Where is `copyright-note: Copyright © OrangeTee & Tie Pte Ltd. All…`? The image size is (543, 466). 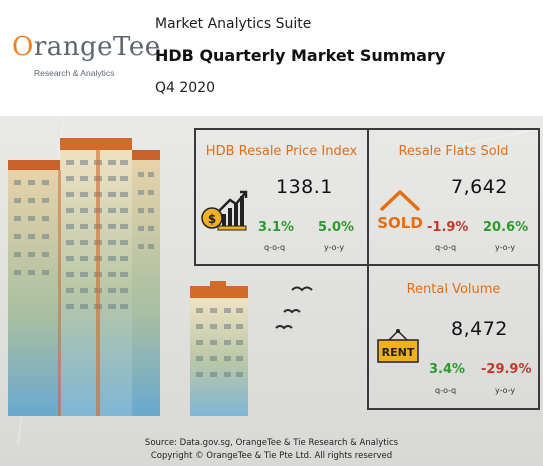 copyright-note: Copyright © OrangeTee & Tie Pte Ltd. All… is located at coordinates (271, 456).